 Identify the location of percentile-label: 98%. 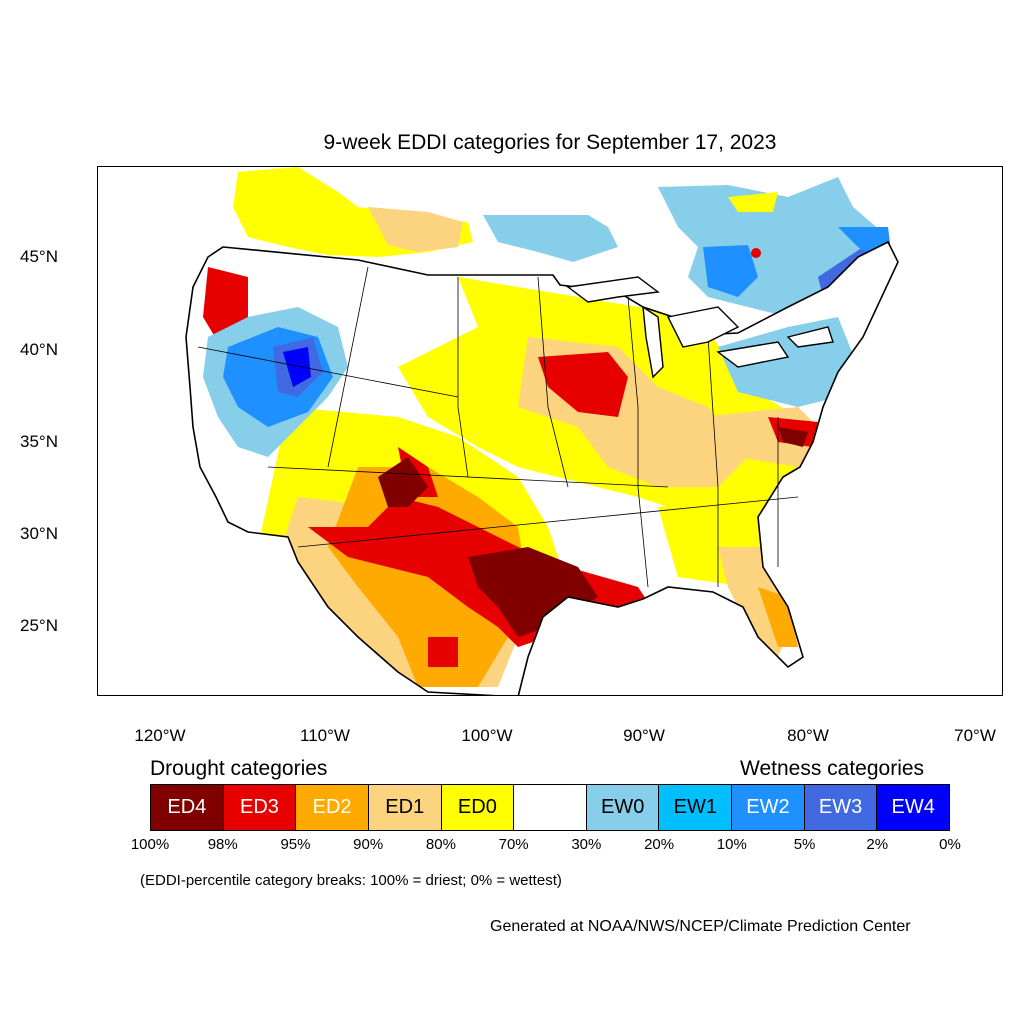
(222, 844).